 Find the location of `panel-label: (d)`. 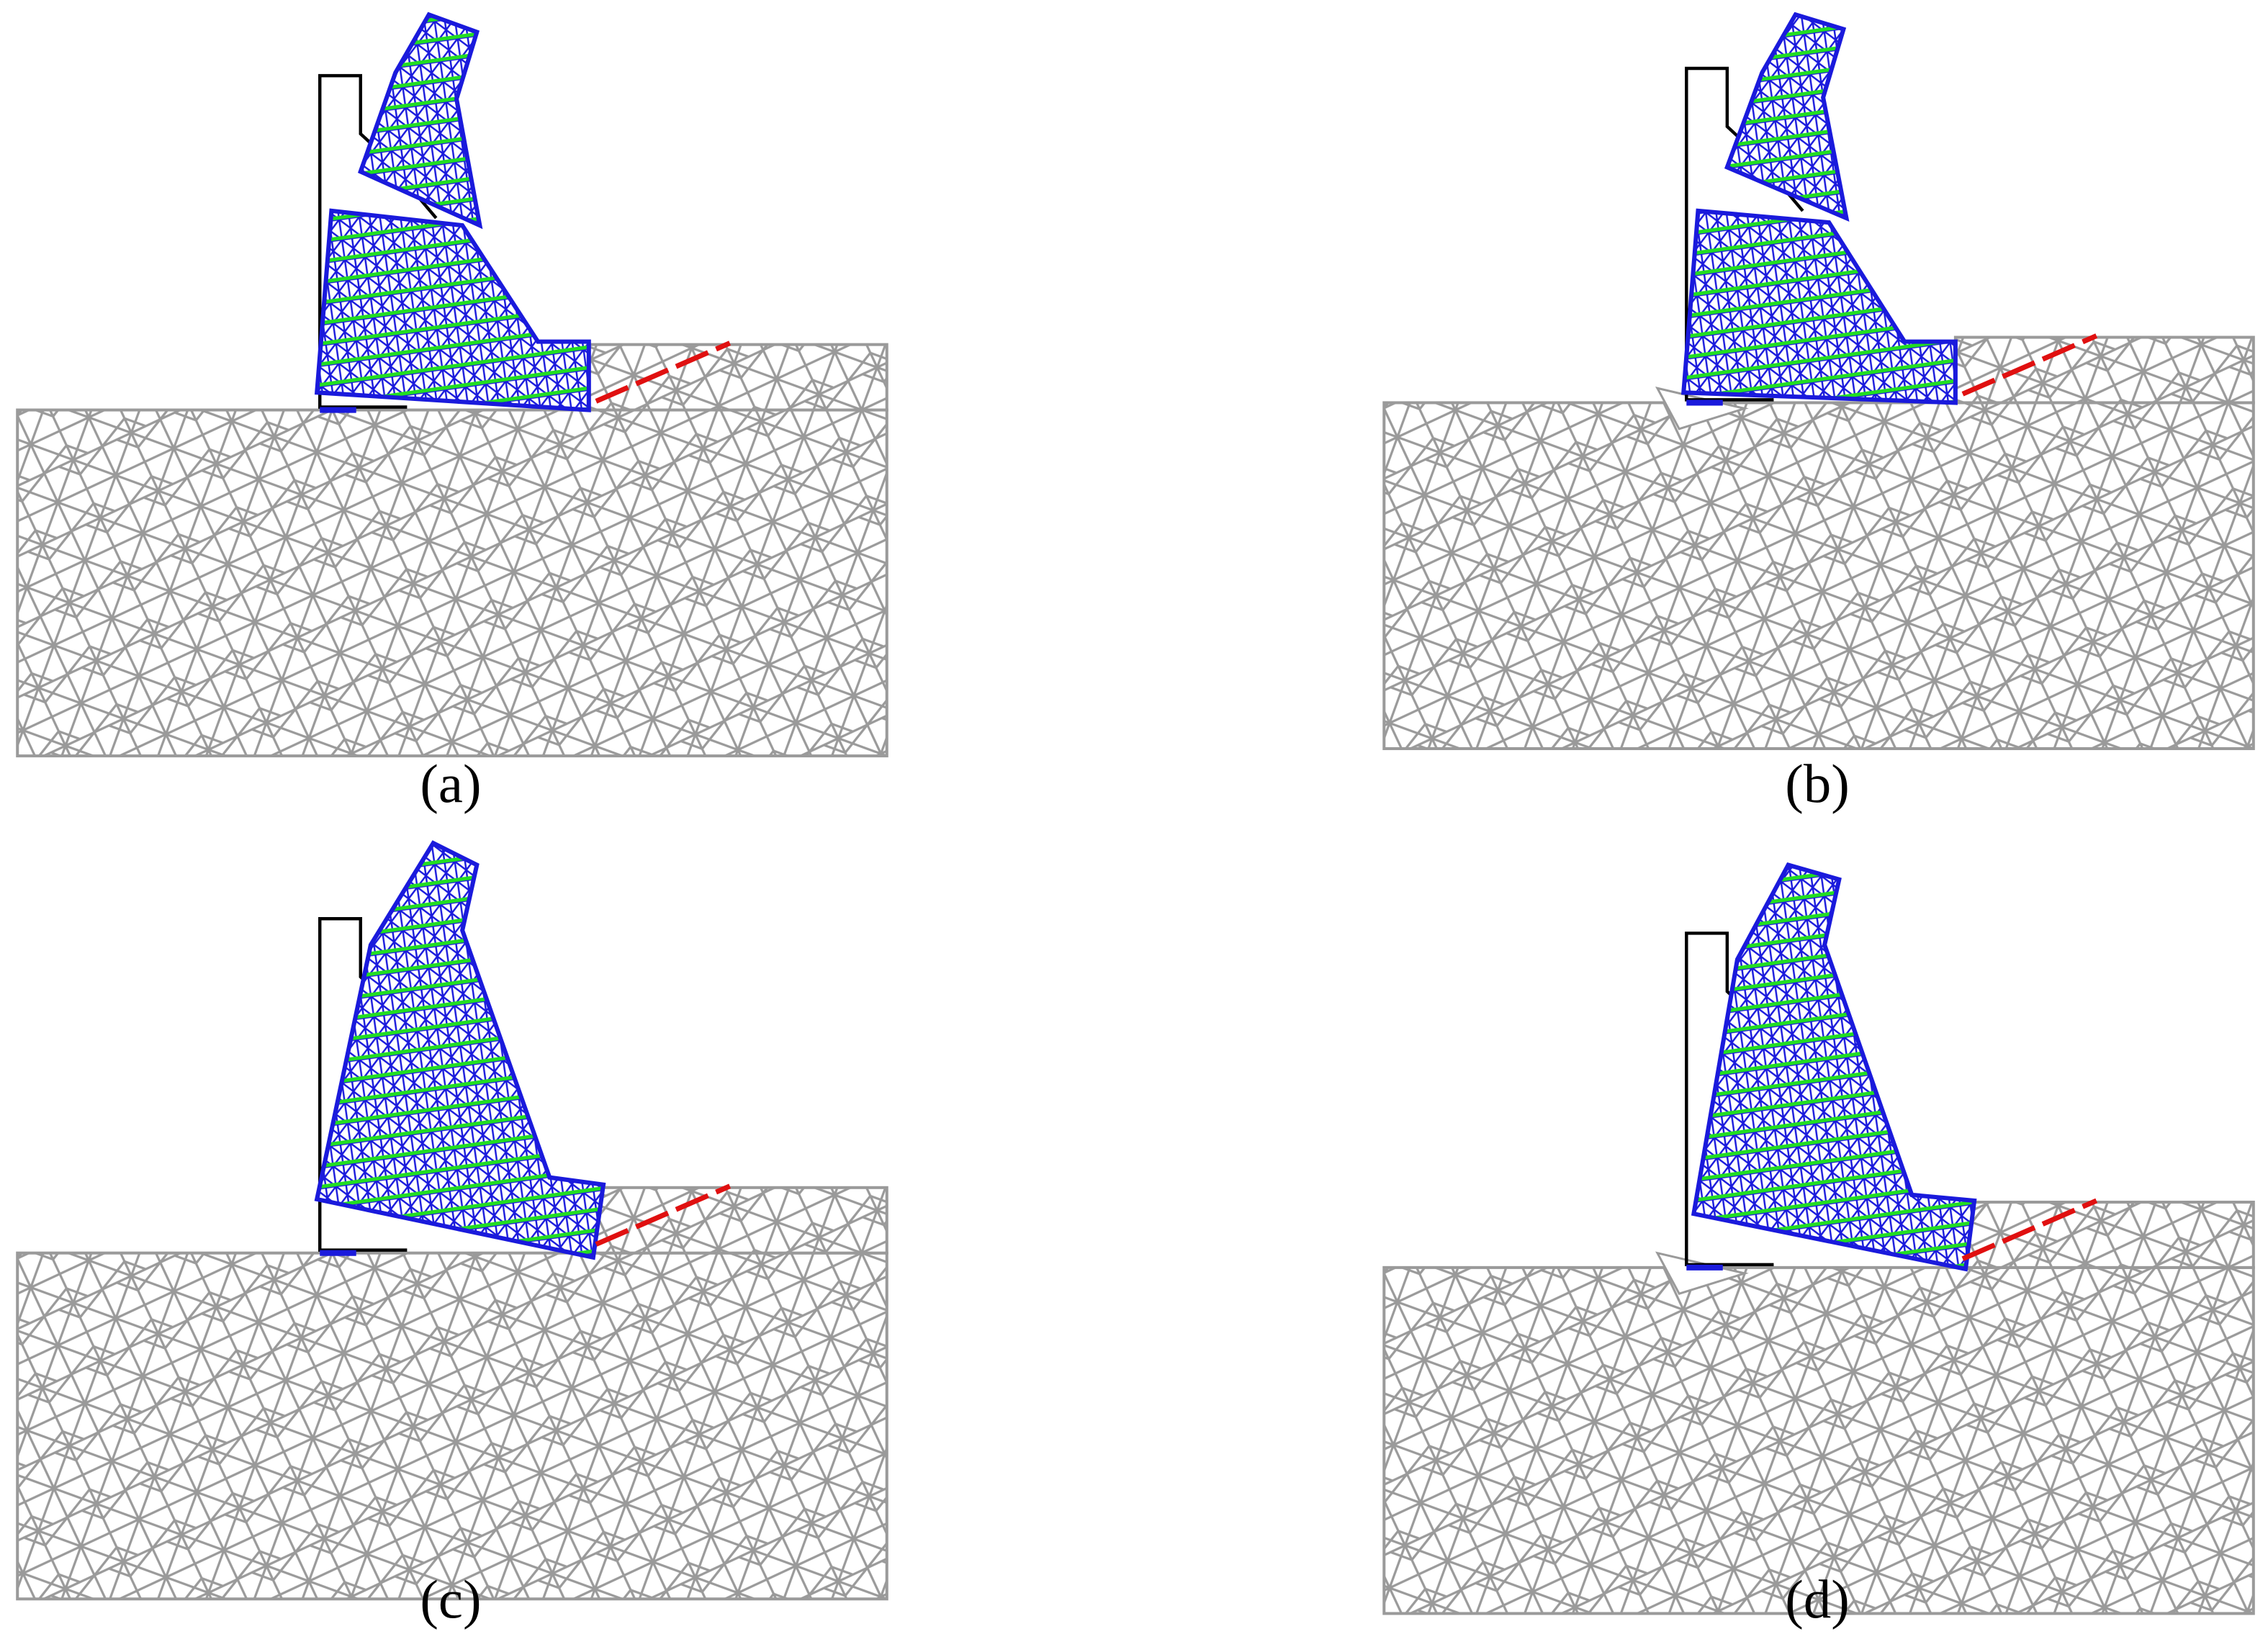

panel-label: (d) is located at coordinates (1817, 1599).